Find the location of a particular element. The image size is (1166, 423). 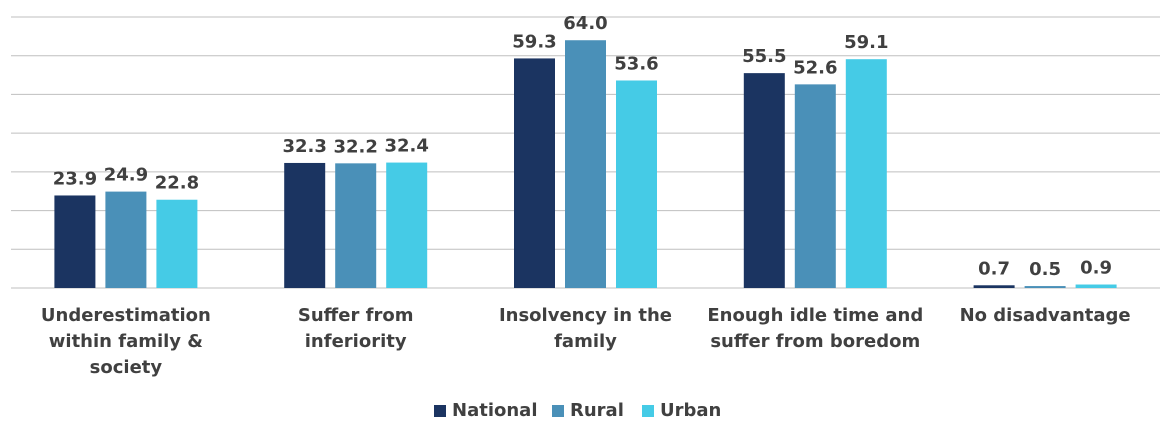

data-label: 59.1 is located at coordinates (866, 42).